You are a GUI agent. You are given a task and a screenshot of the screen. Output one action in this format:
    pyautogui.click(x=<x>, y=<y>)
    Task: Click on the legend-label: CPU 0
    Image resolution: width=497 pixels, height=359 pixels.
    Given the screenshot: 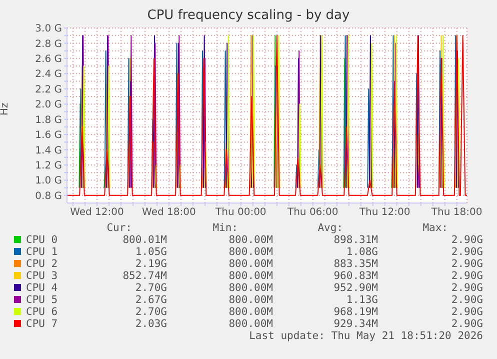 What is the action you would take?
    pyautogui.click(x=42, y=240)
    